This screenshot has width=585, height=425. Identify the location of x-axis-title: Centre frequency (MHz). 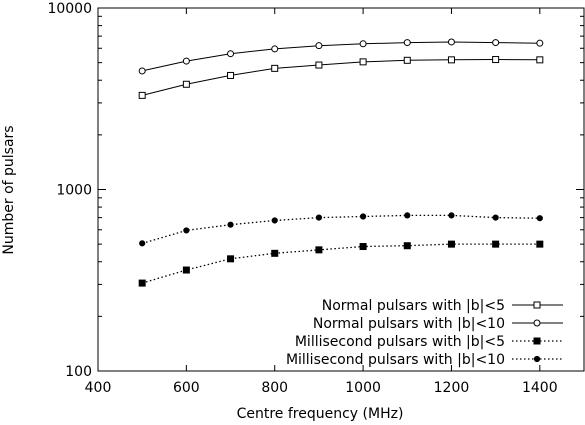
(320, 414).